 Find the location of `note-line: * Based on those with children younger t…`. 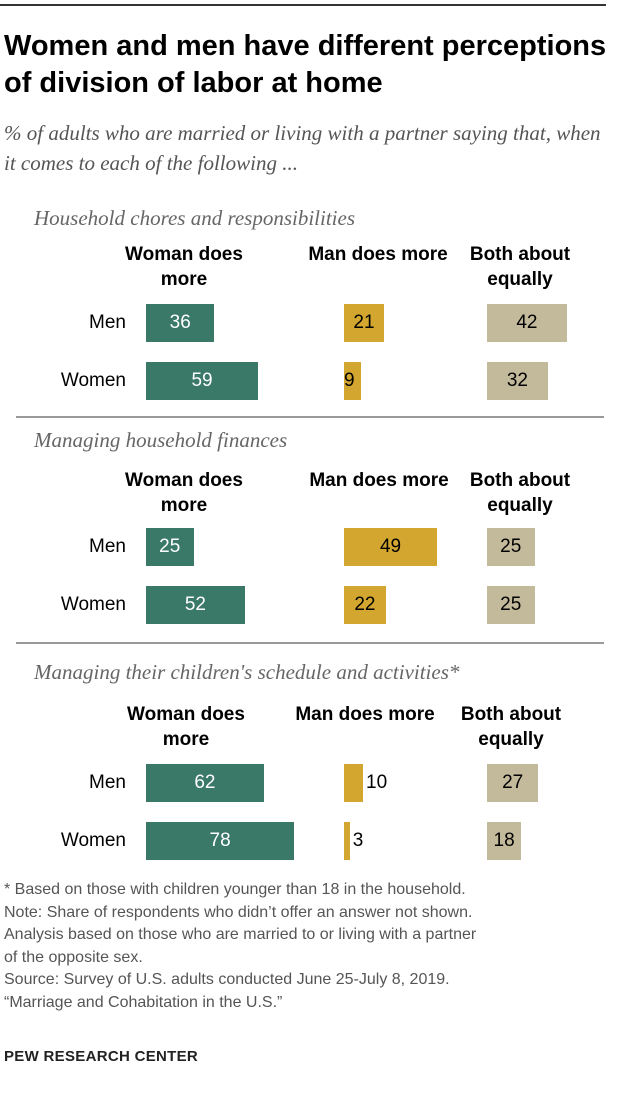

note-line: * Based on those with children younger t… is located at coordinates (235, 889).